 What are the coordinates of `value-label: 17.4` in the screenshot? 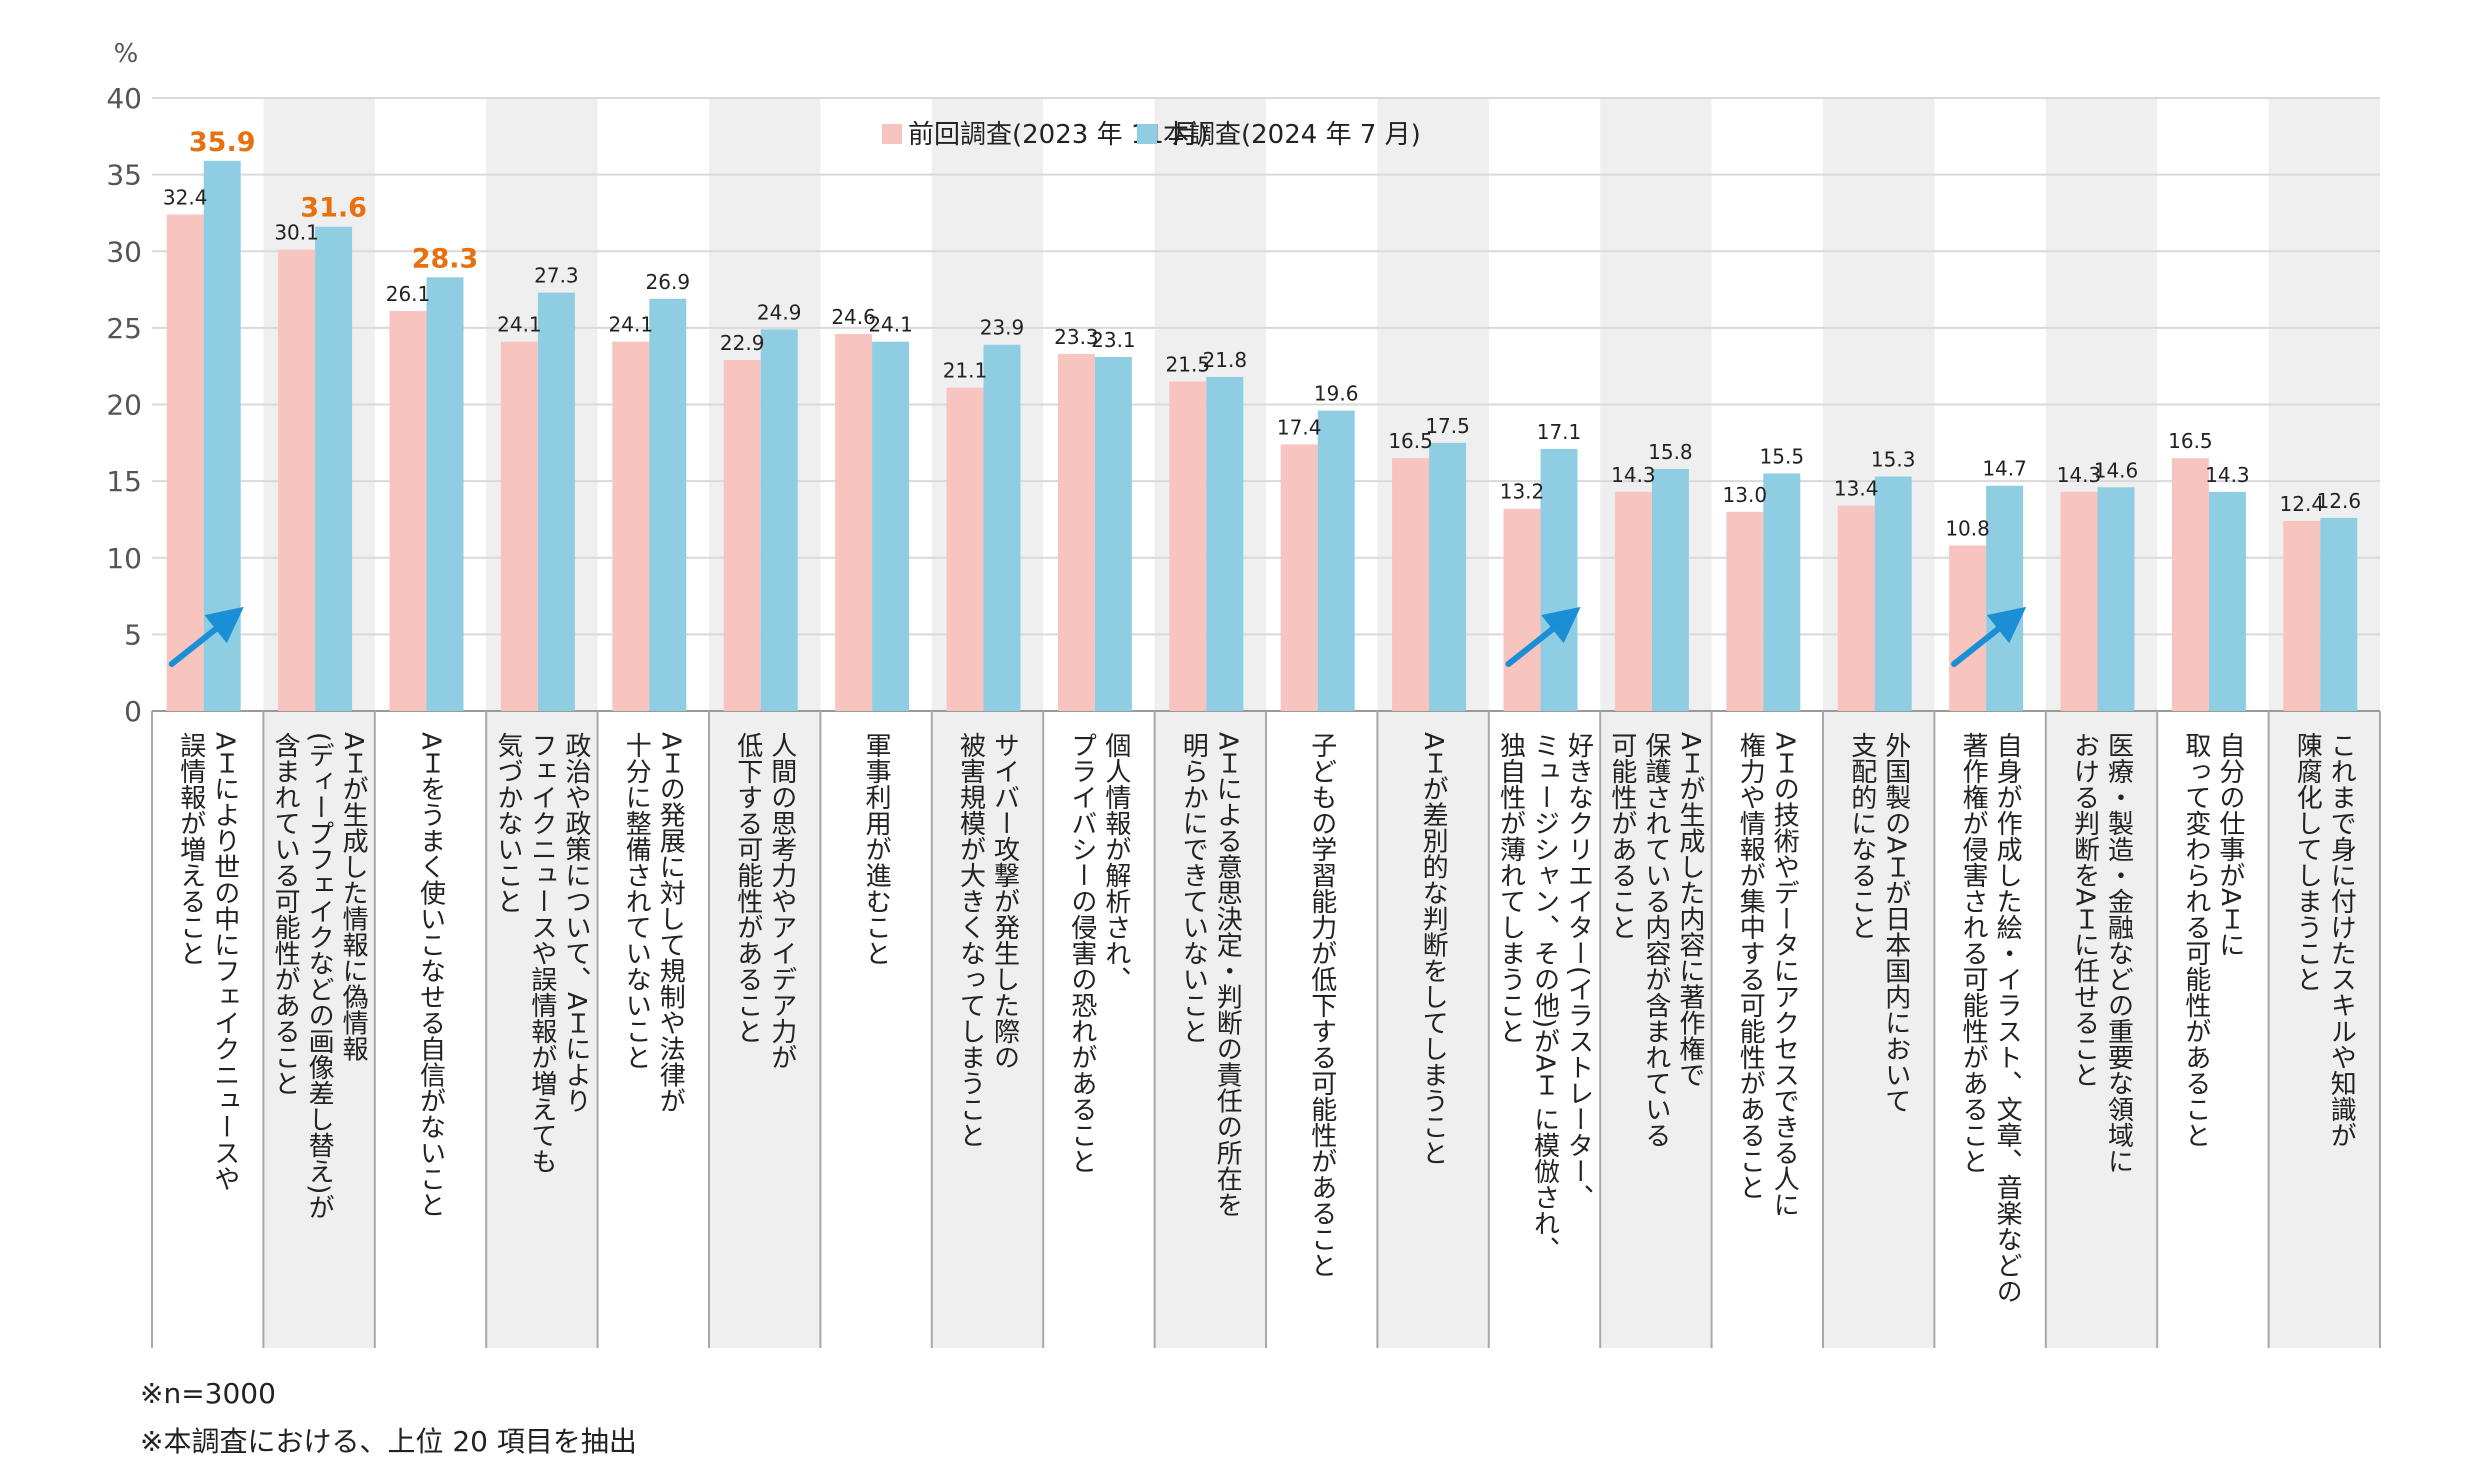 It's located at (1299, 427).